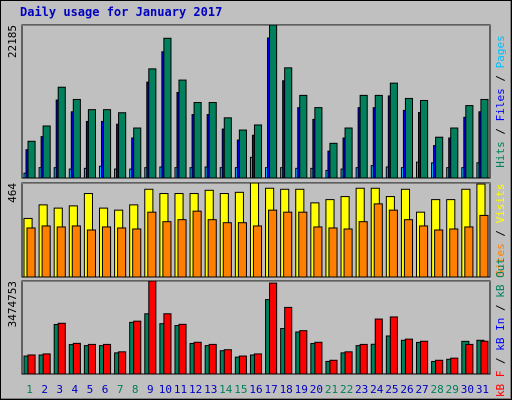 The width and height of the screenshot is (512, 400). Describe the element at coordinates (226, 389) in the screenshot. I see `x-tick-label: 14` at that location.